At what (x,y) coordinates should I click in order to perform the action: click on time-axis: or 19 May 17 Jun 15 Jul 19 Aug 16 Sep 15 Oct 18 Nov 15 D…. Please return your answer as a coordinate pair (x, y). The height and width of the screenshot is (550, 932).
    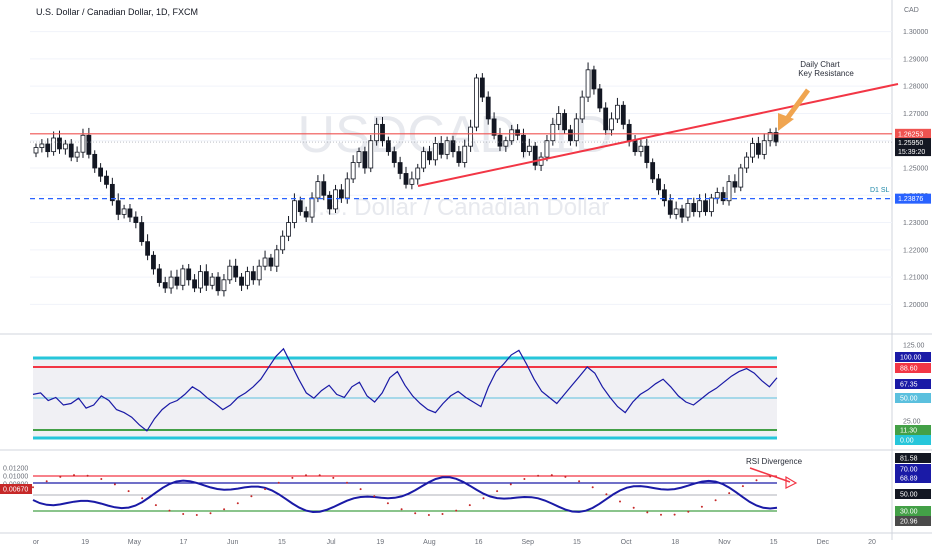
    Looking at the image, I should click on (454, 542).